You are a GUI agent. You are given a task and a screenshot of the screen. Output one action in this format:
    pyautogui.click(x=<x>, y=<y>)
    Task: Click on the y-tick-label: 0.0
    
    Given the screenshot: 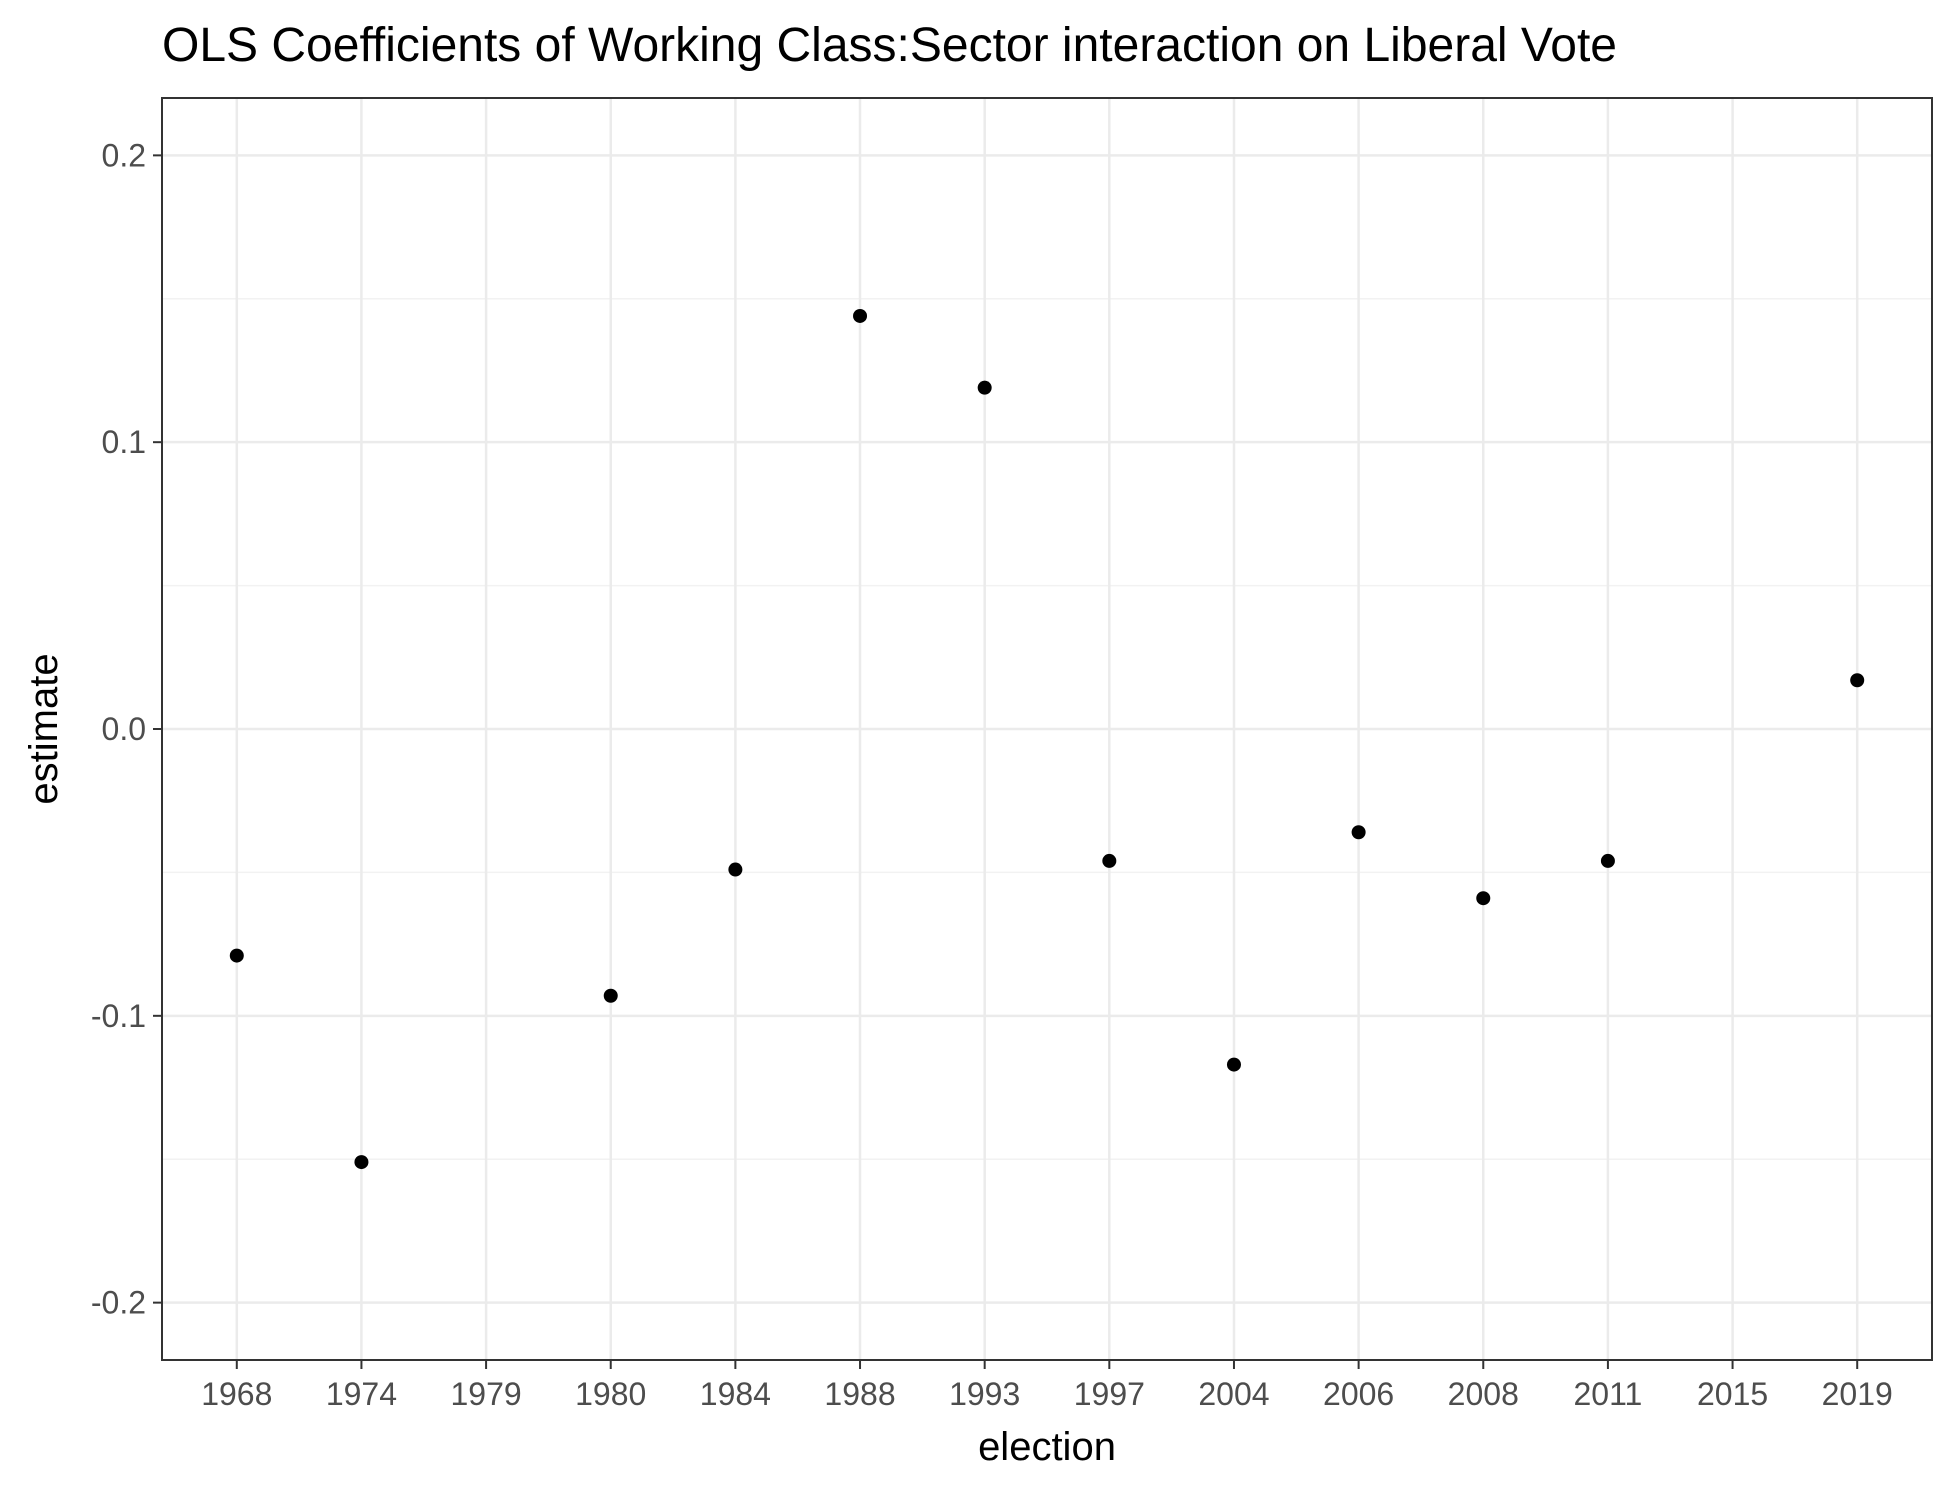 What is the action you would take?
    pyautogui.click(x=124, y=729)
    